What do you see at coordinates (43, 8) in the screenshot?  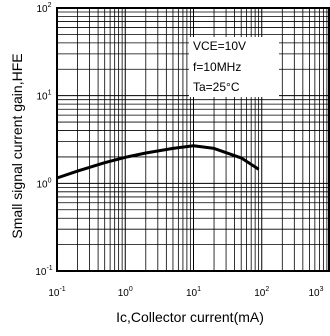 I see `y-tick-label: 10²` at bounding box center [43, 8].